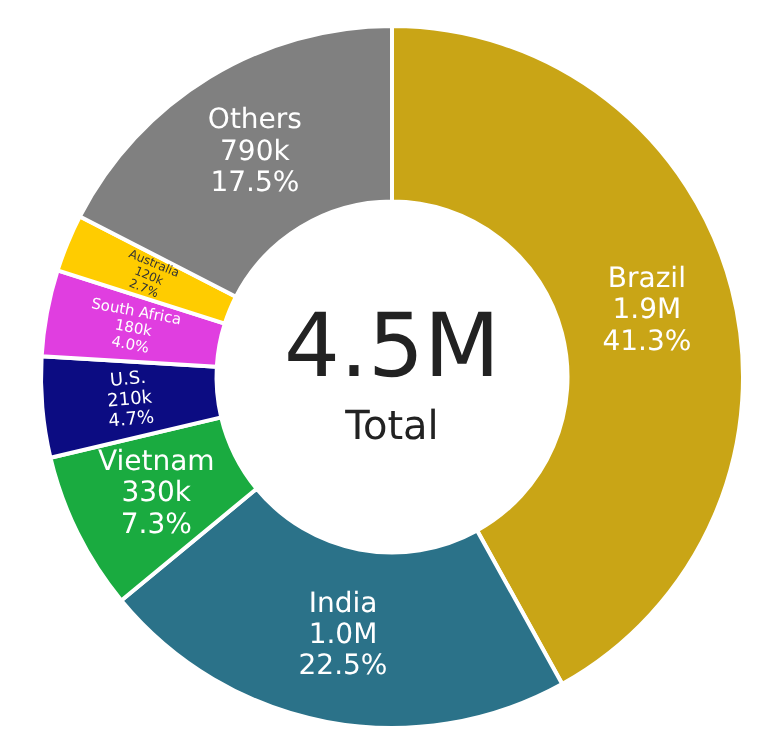 This screenshot has width=784, height=754. What do you see at coordinates (131, 410) in the screenshot?
I see `data-label: 210k 4.7%` at bounding box center [131, 410].